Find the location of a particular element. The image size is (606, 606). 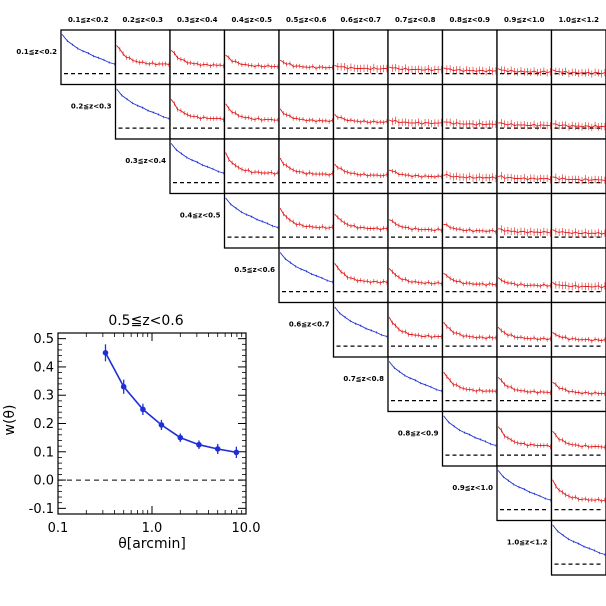

column-label: 0.3≦z<0.4 is located at coordinates (197, 20).